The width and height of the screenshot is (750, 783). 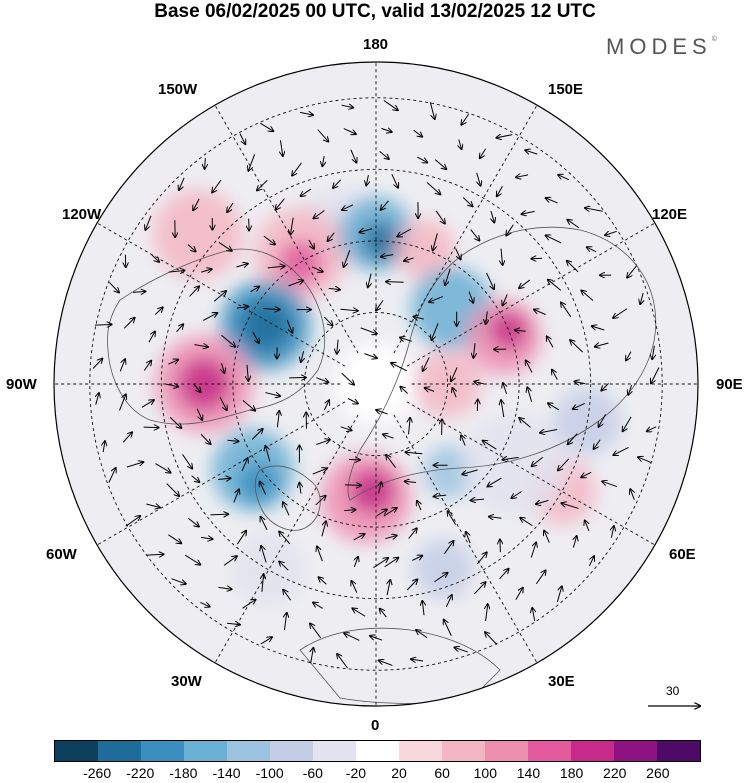 What do you see at coordinates (615, 773) in the screenshot?
I see `colorbar-tick-label: 220` at bounding box center [615, 773].